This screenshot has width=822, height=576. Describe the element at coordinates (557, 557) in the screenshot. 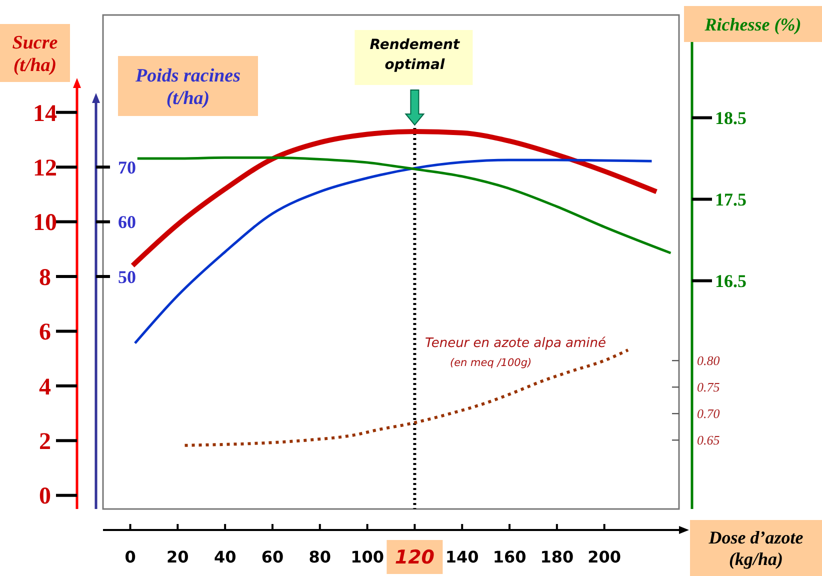

I see `x-tick-label: 180` at that location.